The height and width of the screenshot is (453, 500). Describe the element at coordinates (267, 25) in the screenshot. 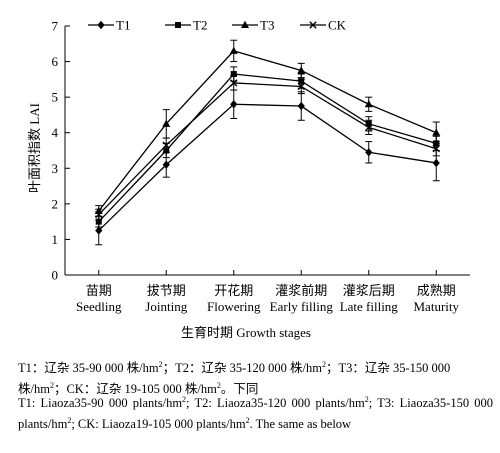

I see `legend-label: T3` at that location.